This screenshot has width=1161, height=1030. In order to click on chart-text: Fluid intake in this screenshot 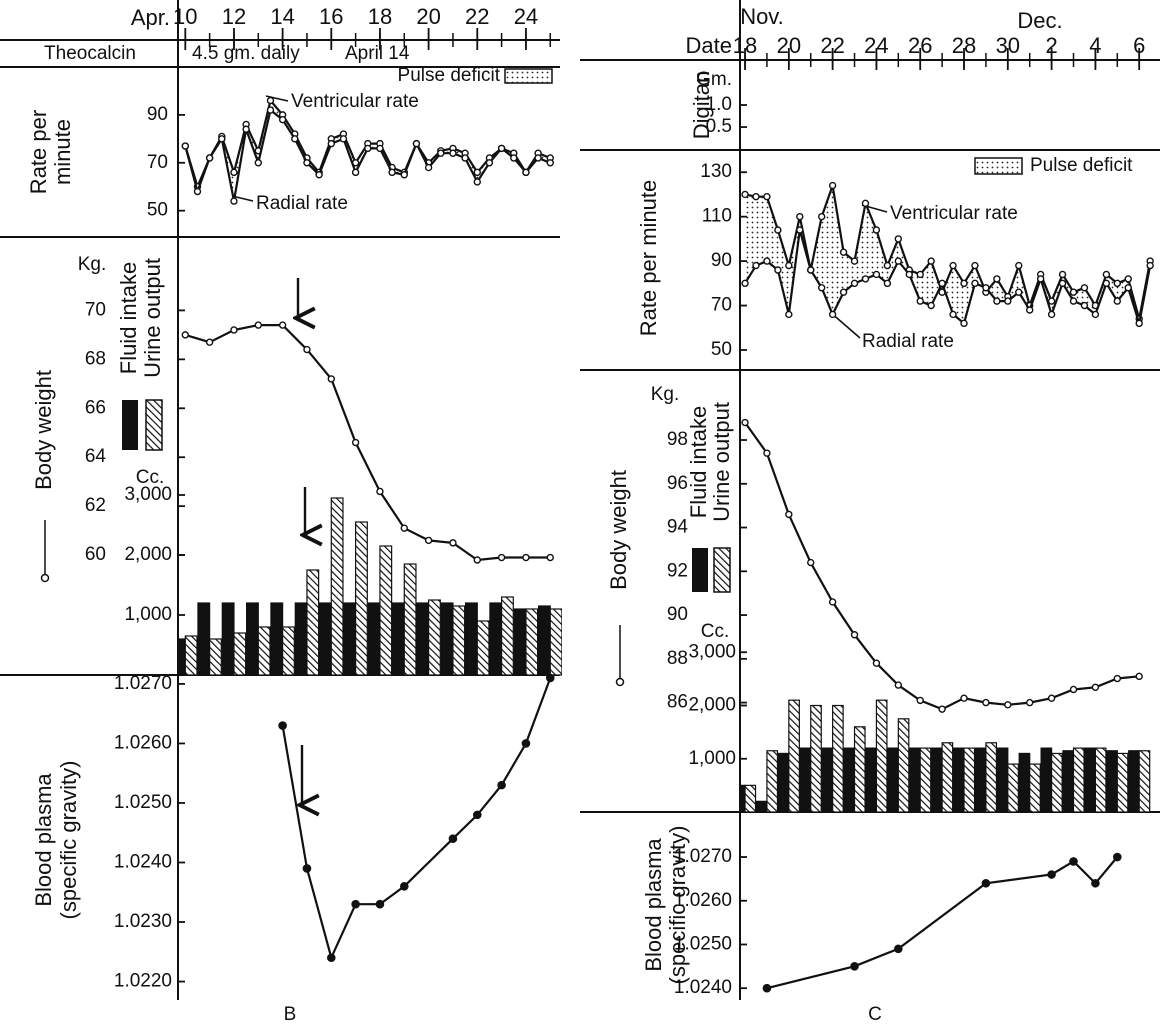, I will do `click(128, 318)`.